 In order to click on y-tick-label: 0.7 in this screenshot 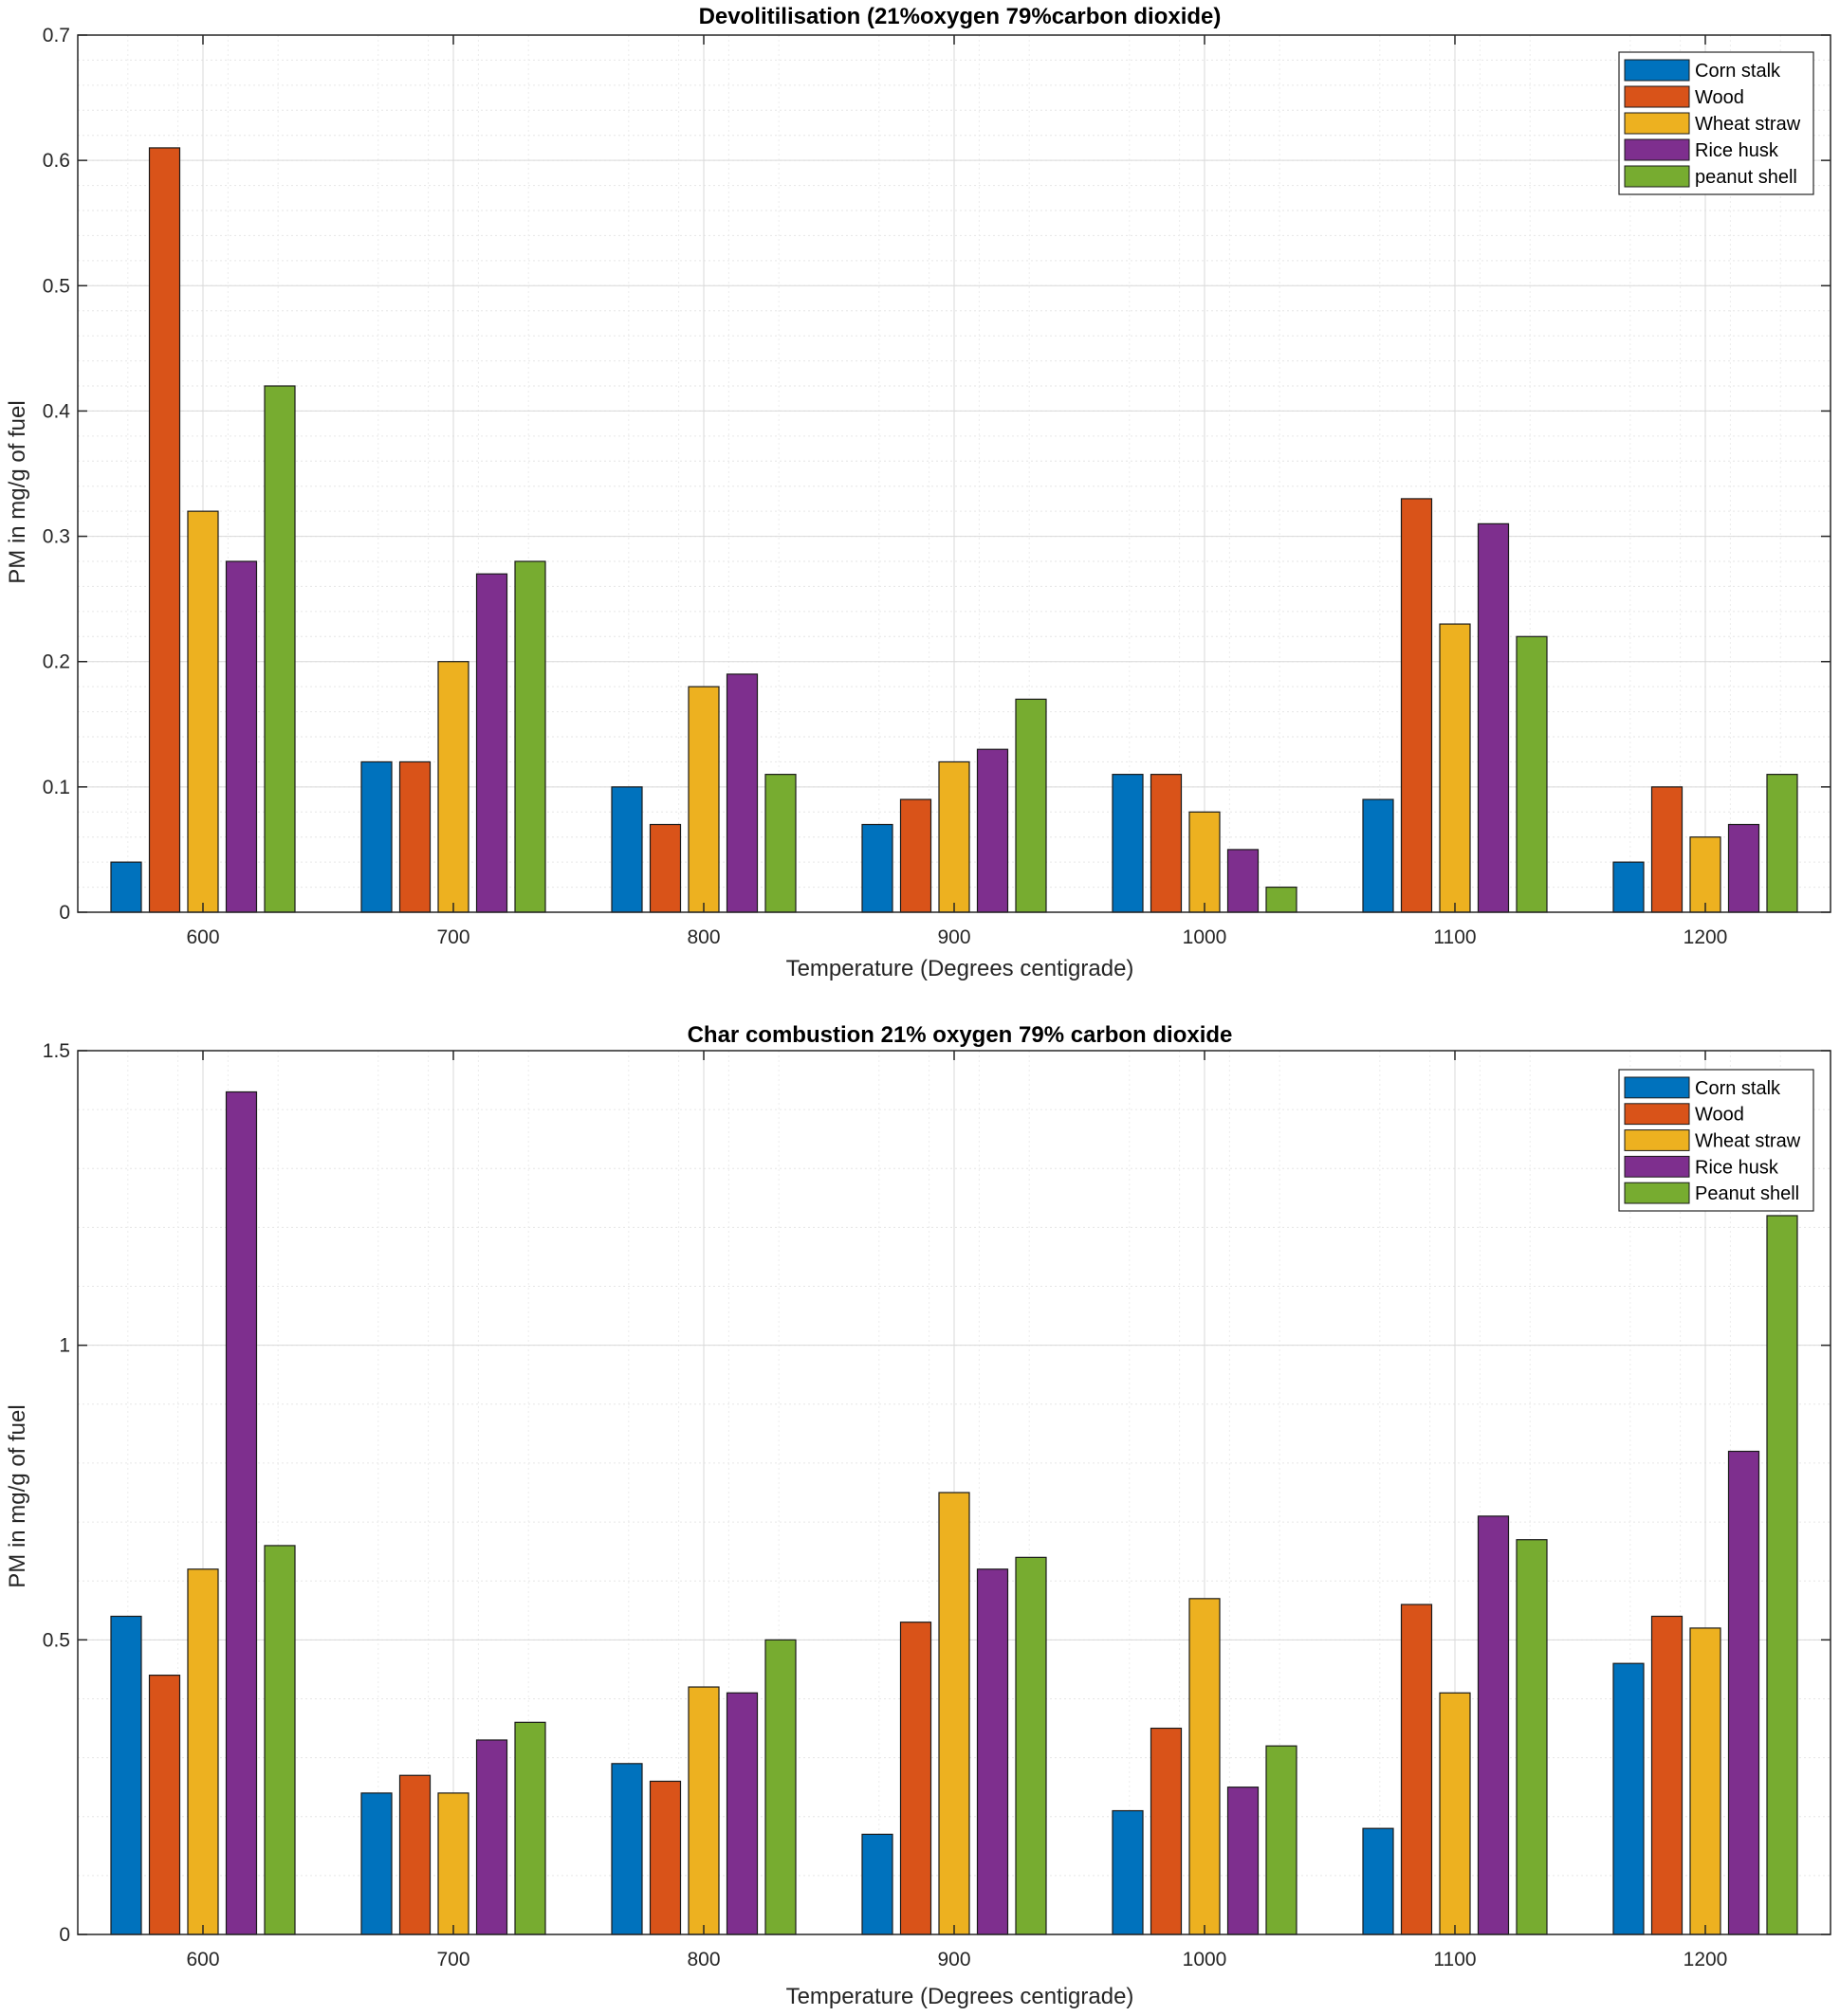, I will do `click(56, 35)`.